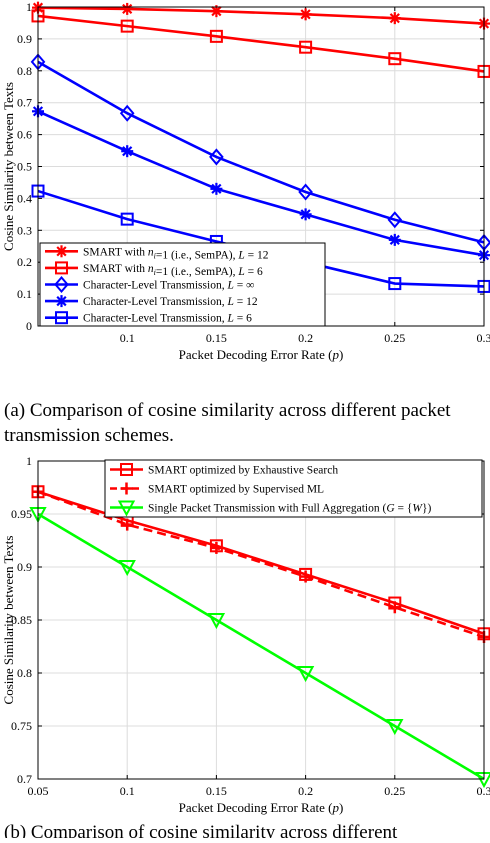 The height and width of the screenshot is (843, 490). Describe the element at coordinates (24, 567) in the screenshot. I see `b-ytick-label: 0.9` at that location.